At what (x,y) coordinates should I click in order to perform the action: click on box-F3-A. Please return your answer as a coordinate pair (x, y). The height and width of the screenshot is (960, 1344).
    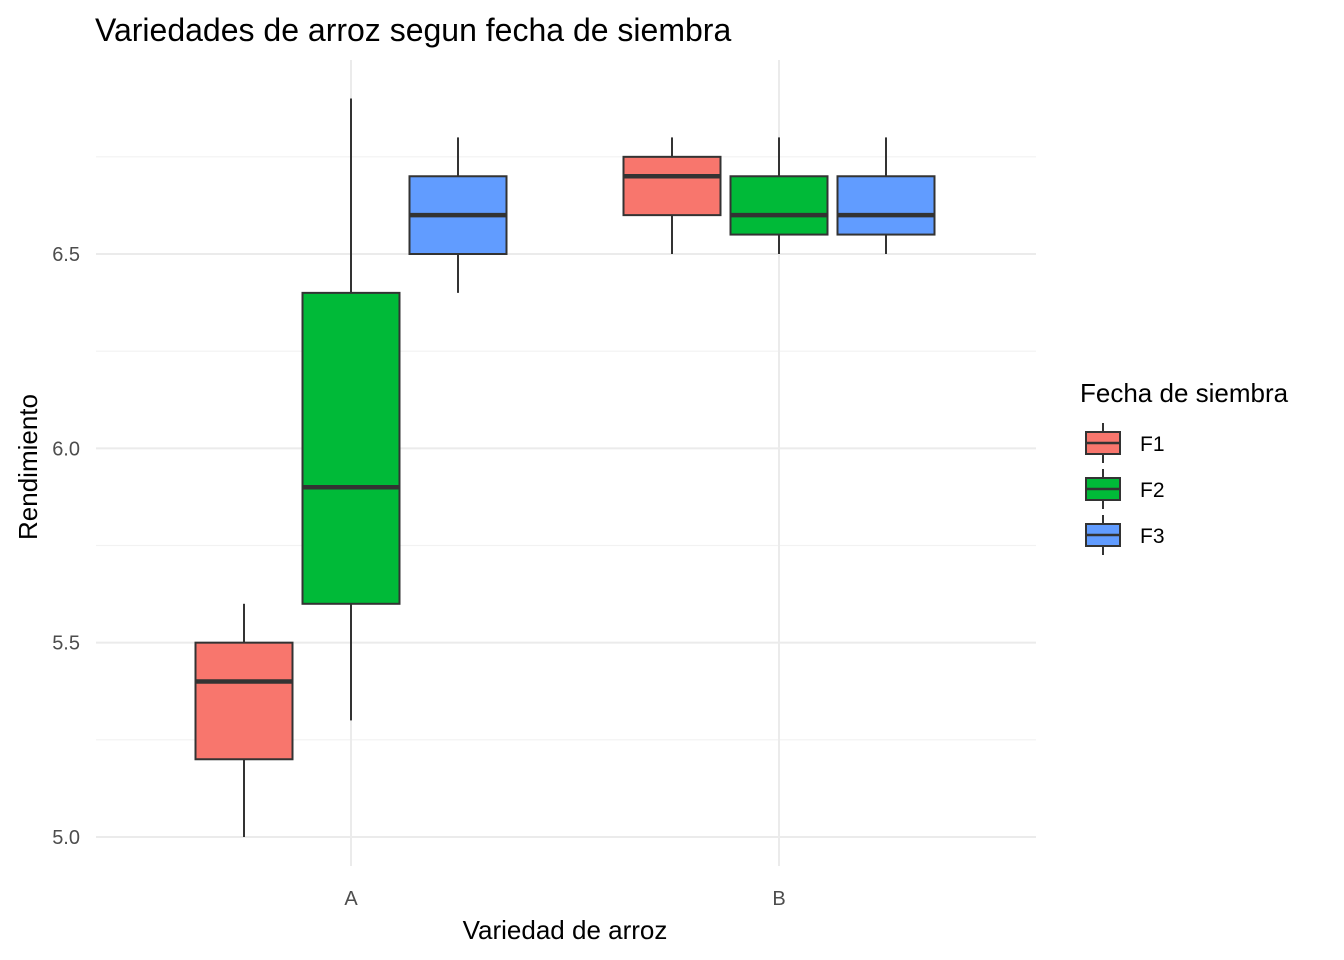
    Looking at the image, I should click on (458, 215).